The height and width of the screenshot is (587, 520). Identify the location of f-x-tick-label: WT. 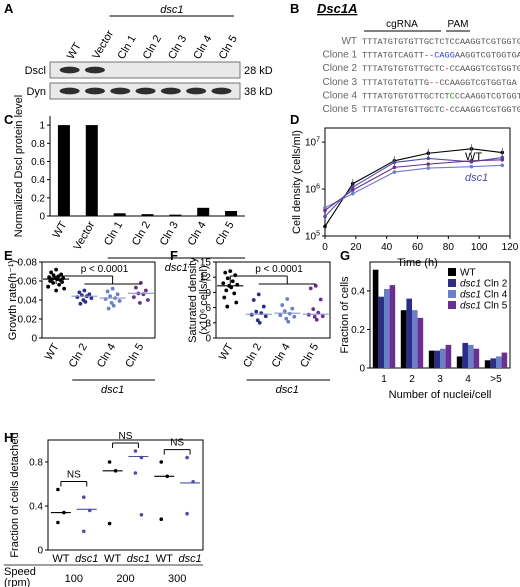
(226, 351).